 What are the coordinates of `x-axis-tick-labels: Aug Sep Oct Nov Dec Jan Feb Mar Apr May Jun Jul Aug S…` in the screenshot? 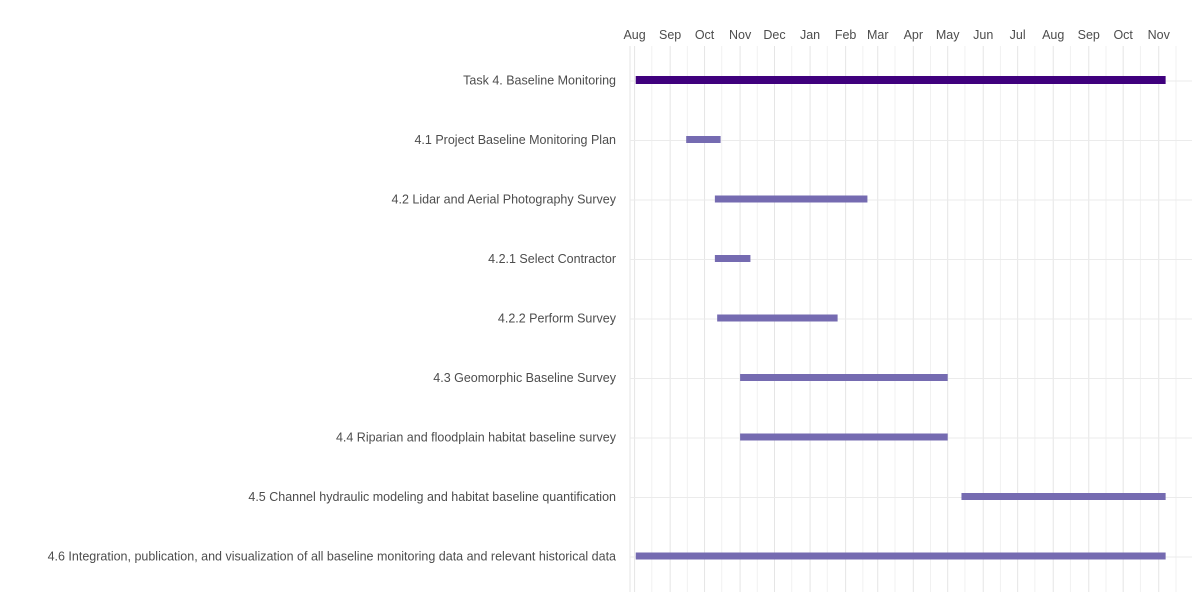 It's located at (896, 35).